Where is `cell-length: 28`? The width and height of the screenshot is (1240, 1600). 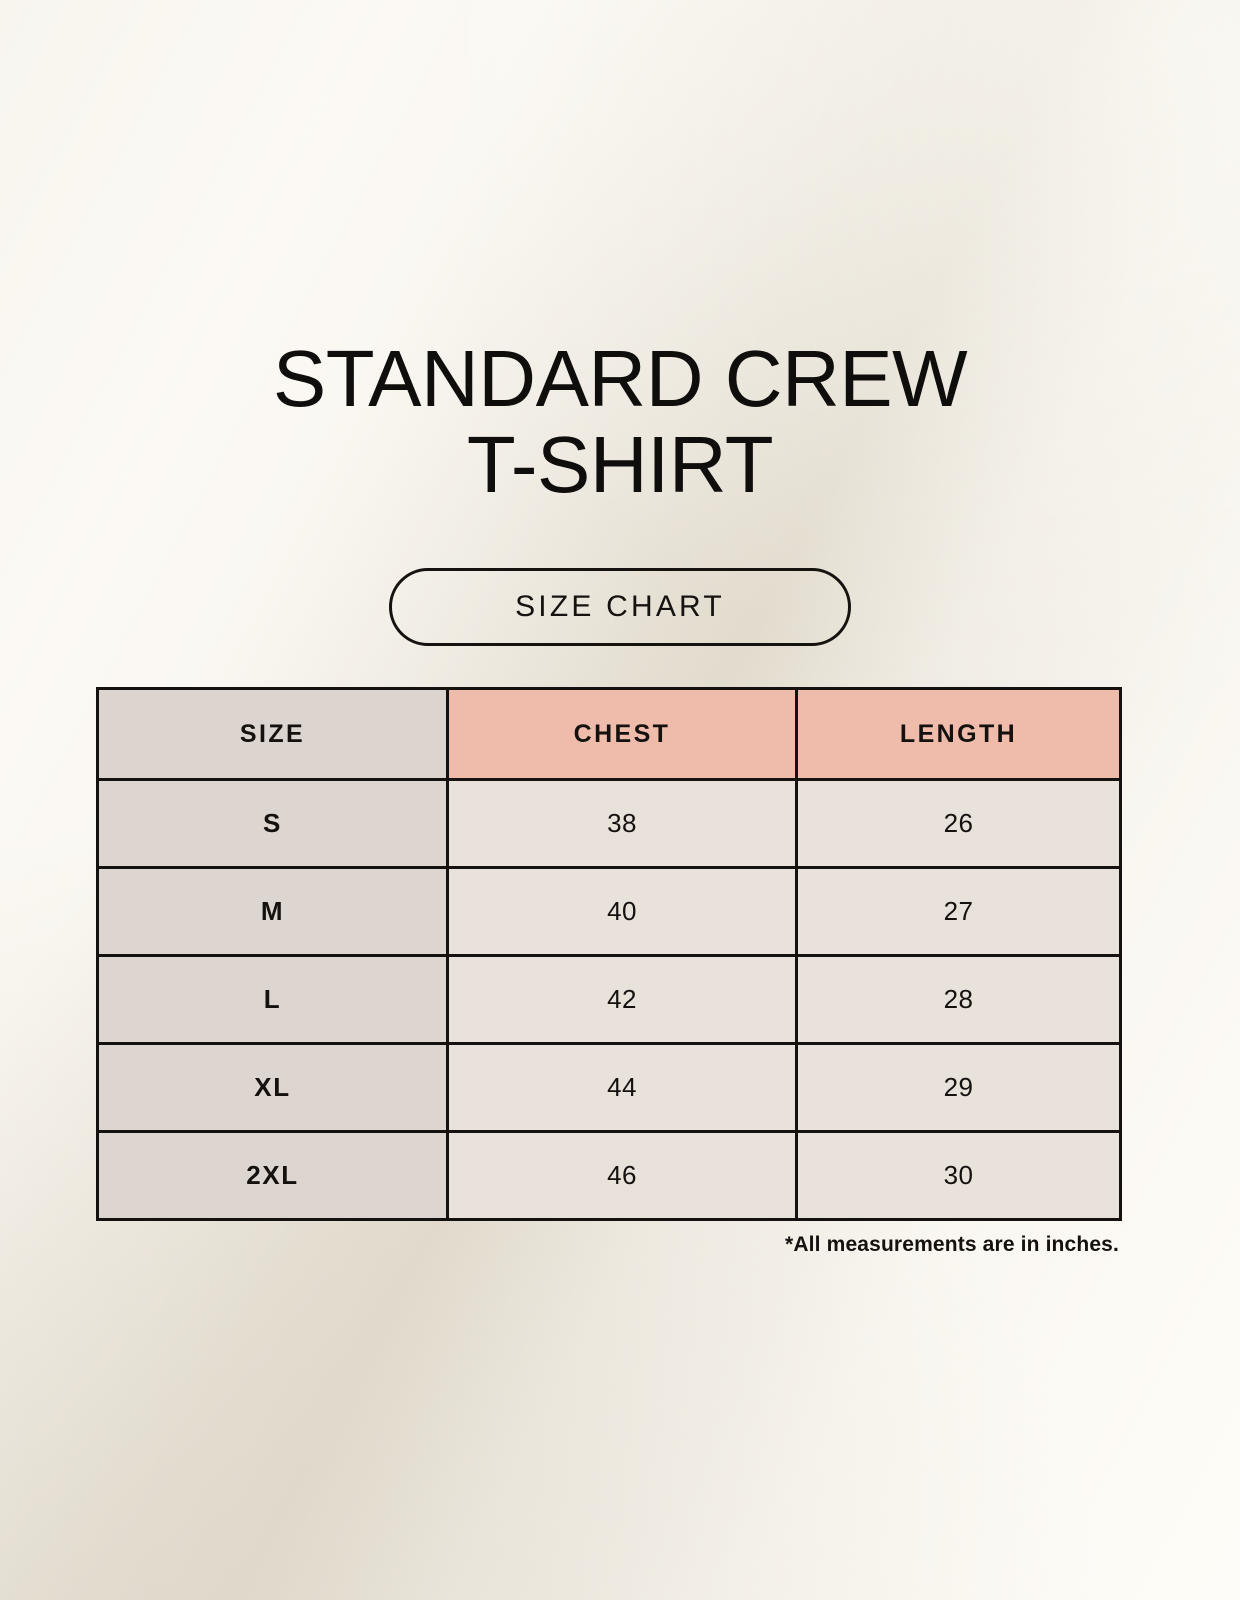 cell-length: 28 is located at coordinates (958, 999).